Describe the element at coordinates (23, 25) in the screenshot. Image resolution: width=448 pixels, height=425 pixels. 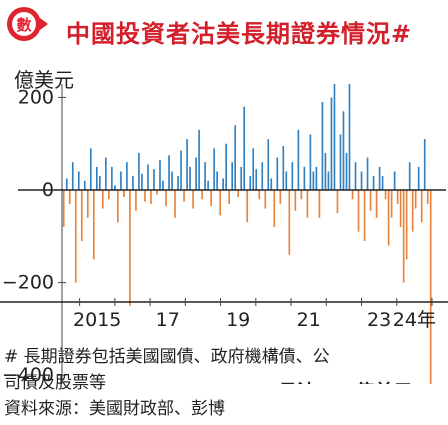
I see `badge-text: 數` at that location.